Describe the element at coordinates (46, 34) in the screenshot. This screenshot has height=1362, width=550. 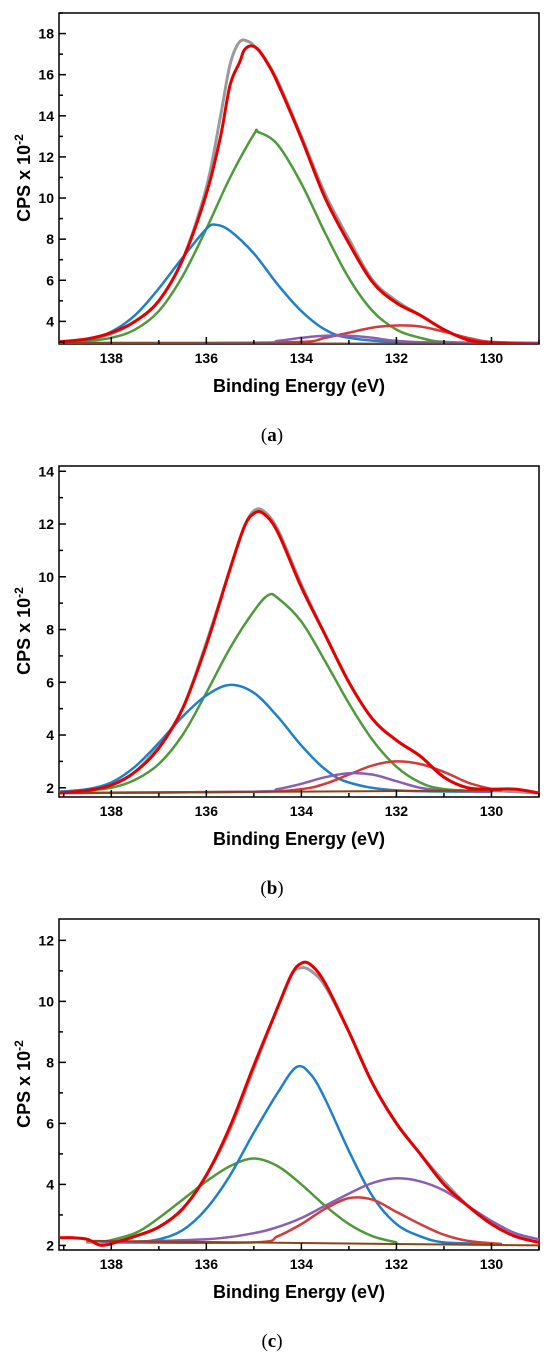
I see `y-tick-label: 18` at that location.